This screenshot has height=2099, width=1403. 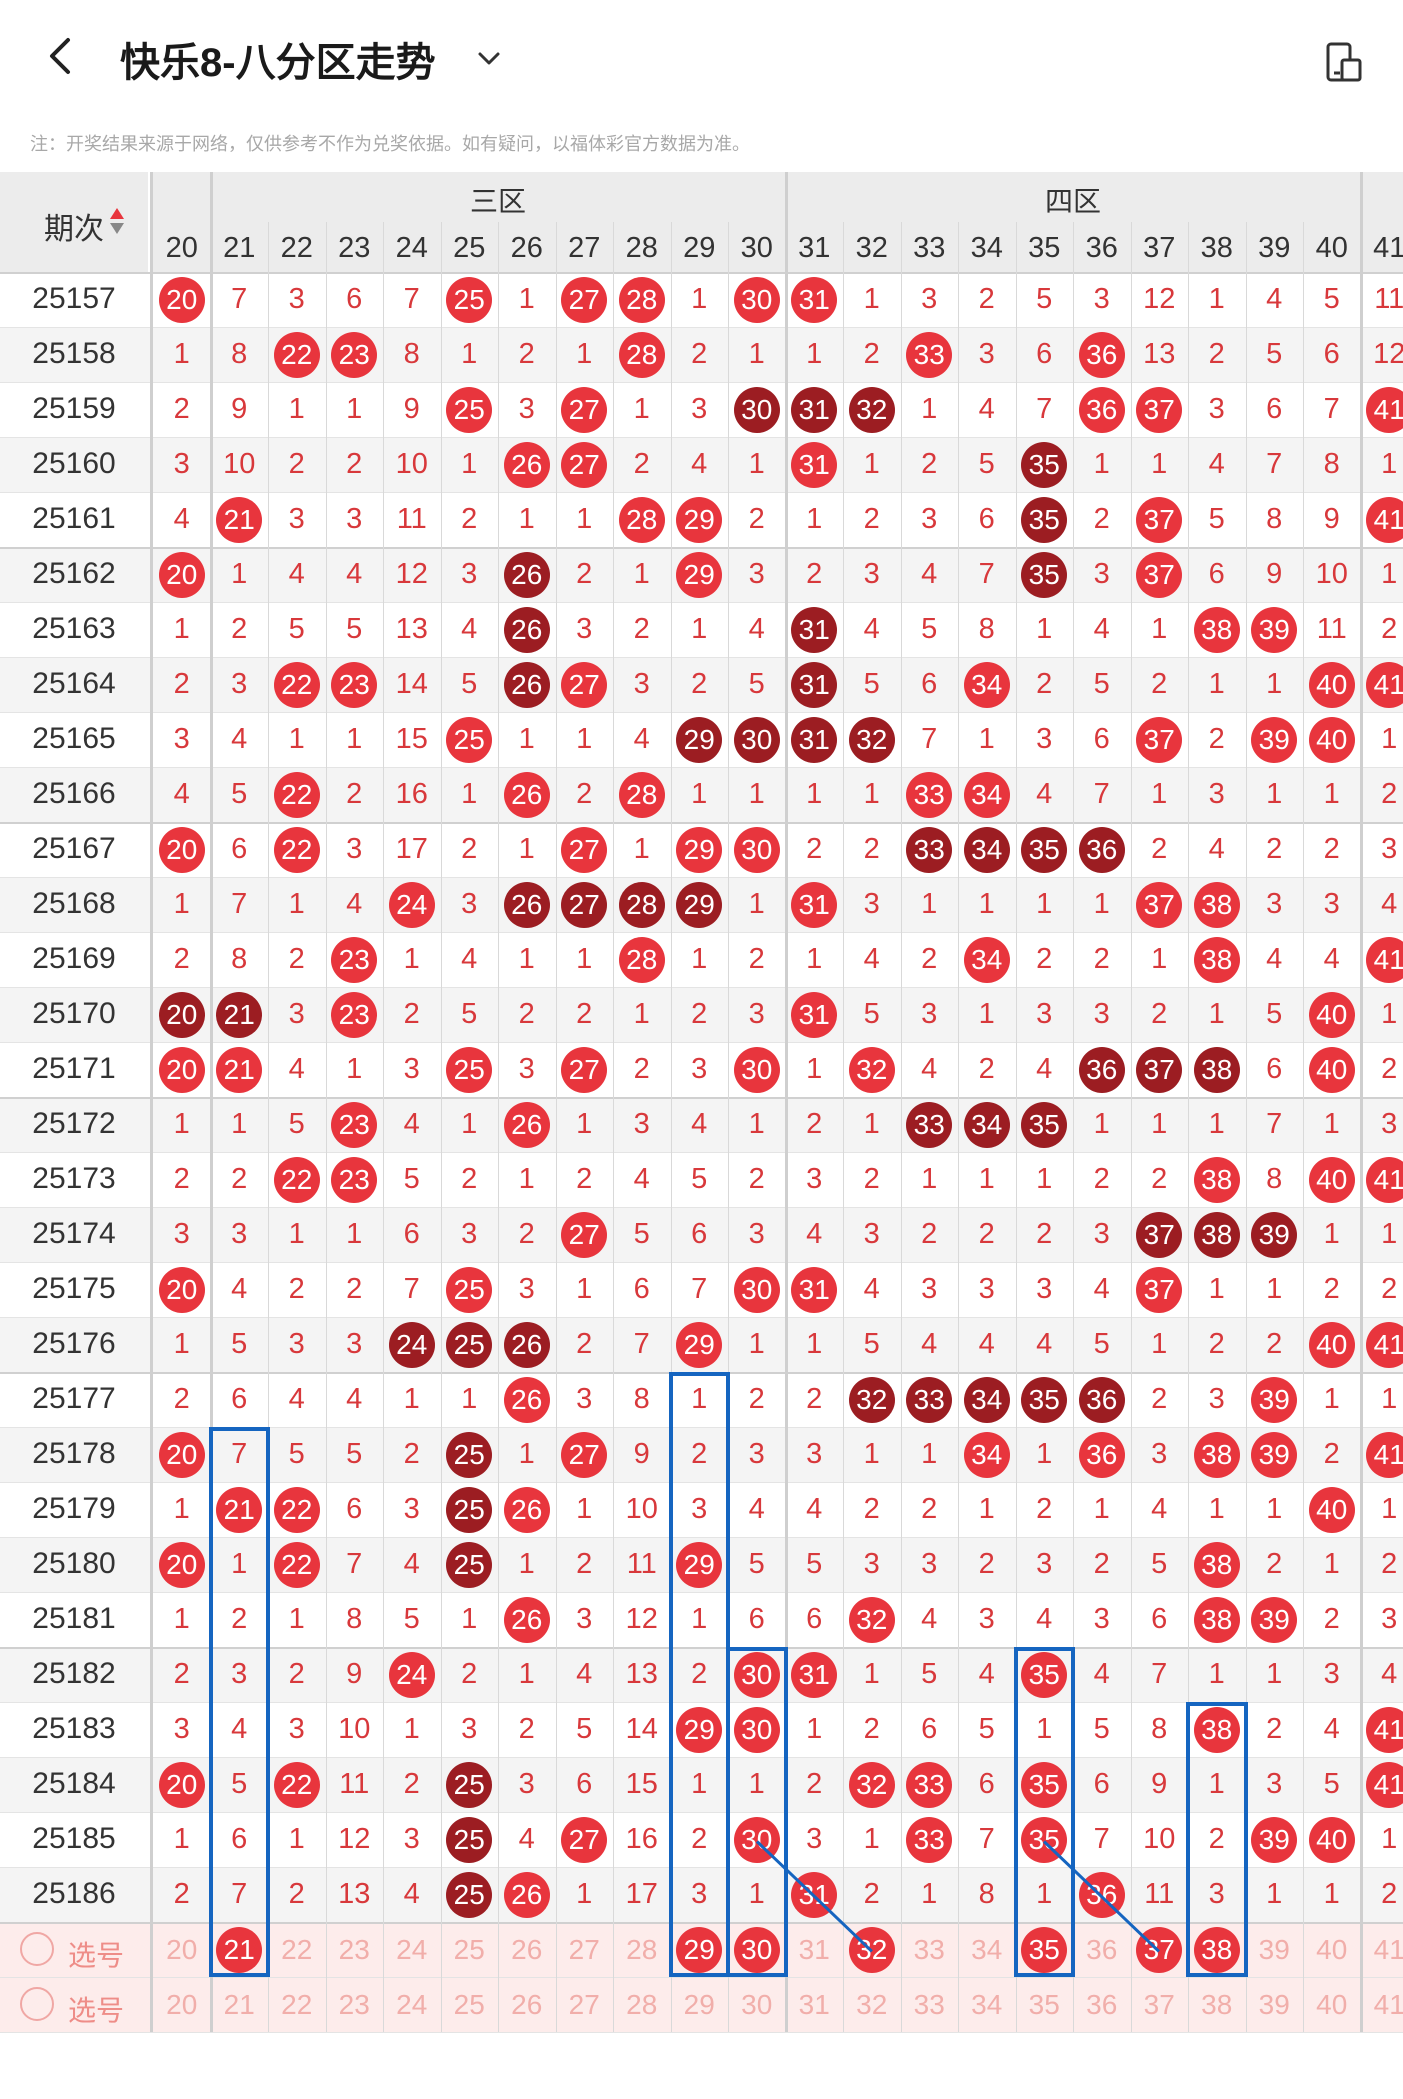 What do you see at coordinates (239, 1949) in the screenshot?
I see `selected-number-ball: 21` at bounding box center [239, 1949].